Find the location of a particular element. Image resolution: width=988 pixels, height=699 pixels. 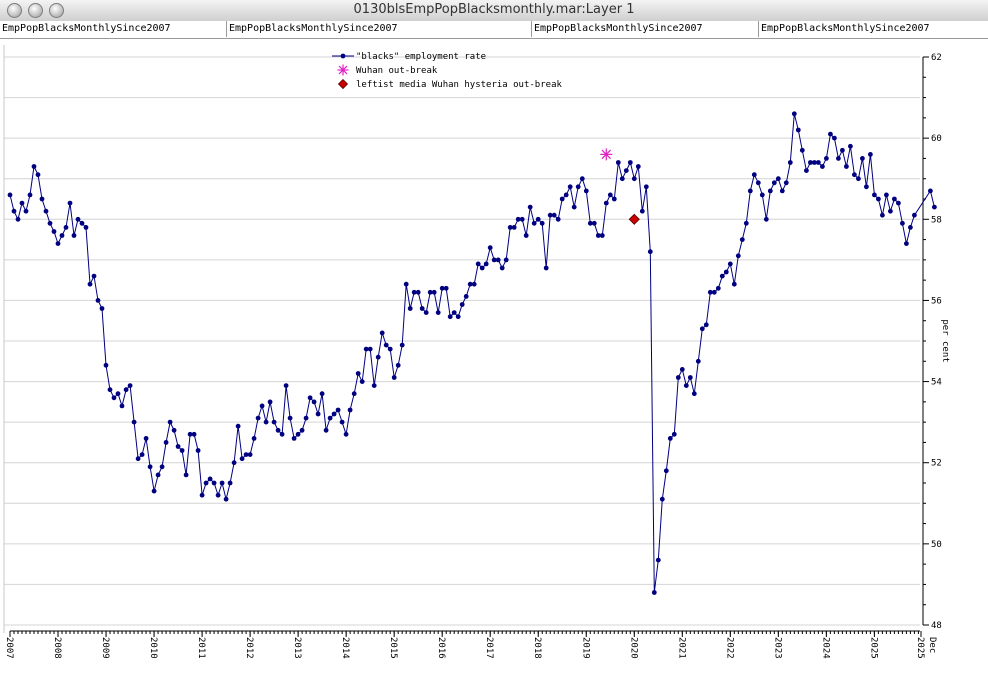

zoom-button is located at coordinates (56, 10).